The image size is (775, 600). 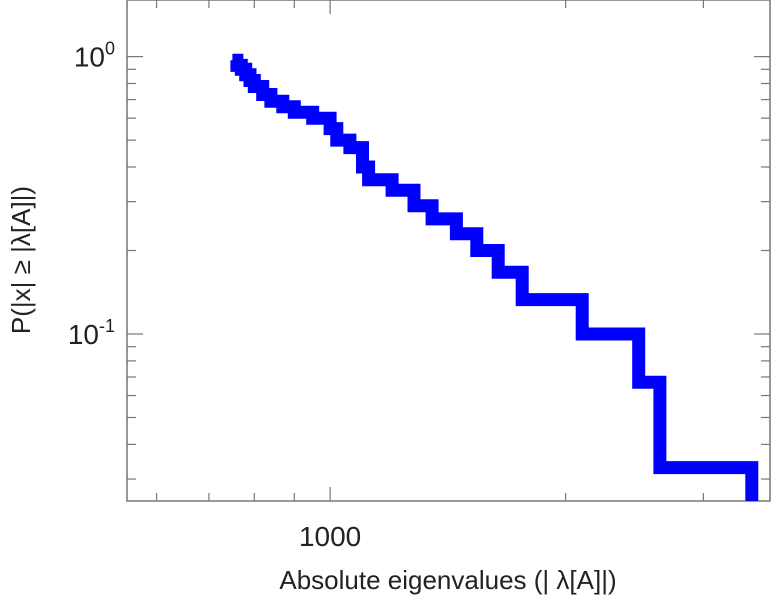 What do you see at coordinates (91, 333) in the screenshot?
I see `y-tick-label: 10⁻¹` at bounding box center [91, 333].